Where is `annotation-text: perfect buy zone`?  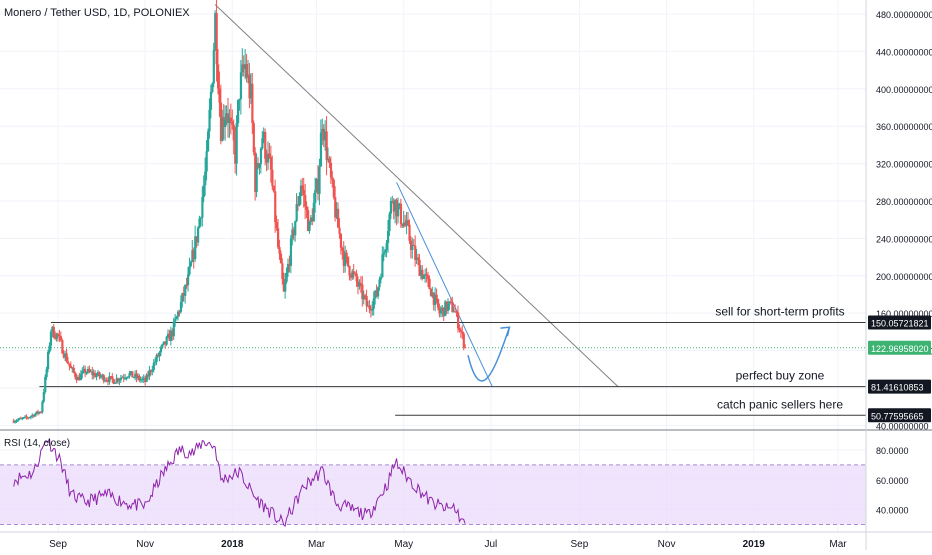
annotation-text: perfect buy zone is located at coordinates (780, 376).